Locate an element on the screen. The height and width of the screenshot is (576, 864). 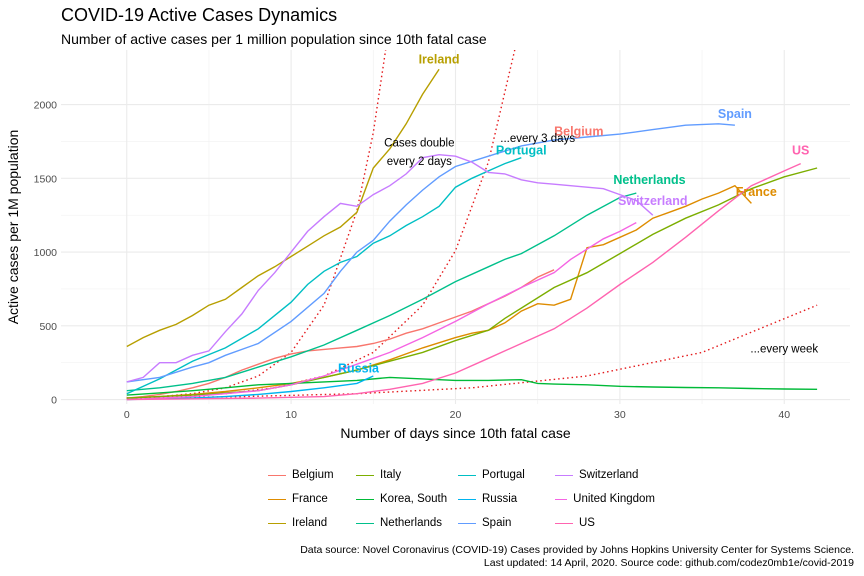
legend-label: Belgium is located at coordinates (313, 475).